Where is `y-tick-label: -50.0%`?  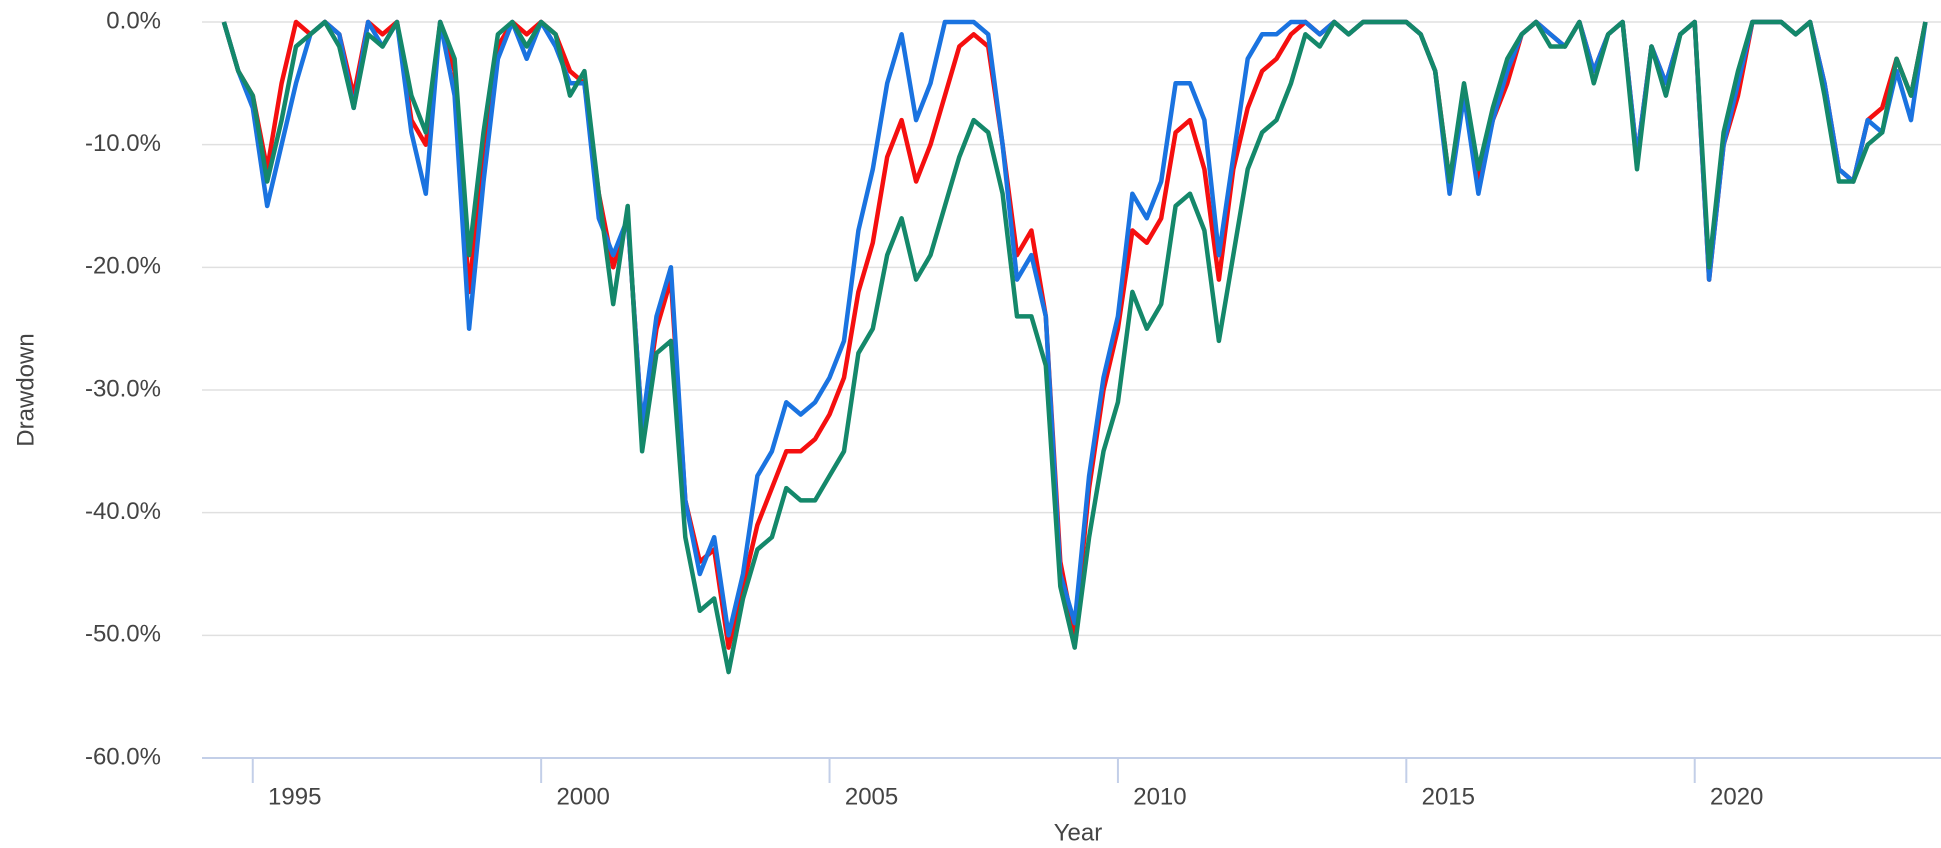
y-tick-label: -50.0% is located at coordinates (123, 634).